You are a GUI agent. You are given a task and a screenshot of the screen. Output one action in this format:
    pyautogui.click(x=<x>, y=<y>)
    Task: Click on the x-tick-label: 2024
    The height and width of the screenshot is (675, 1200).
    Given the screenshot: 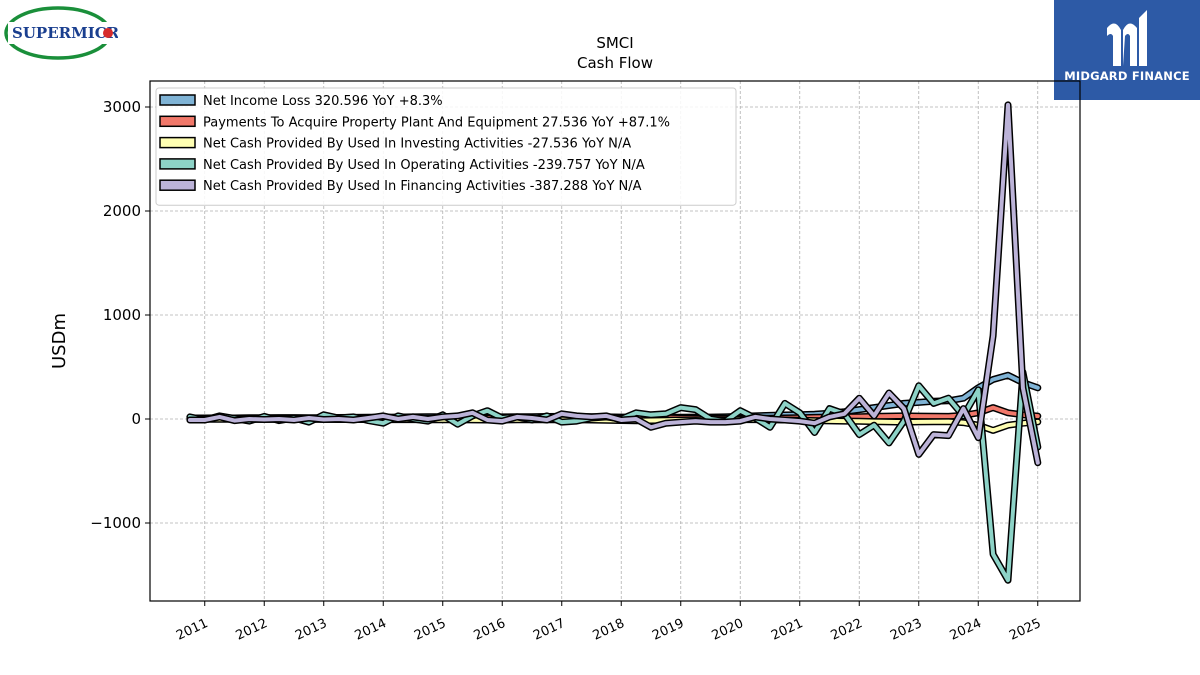 What is the action you would take?
    pyautogui.click(x=966, y=630)
    